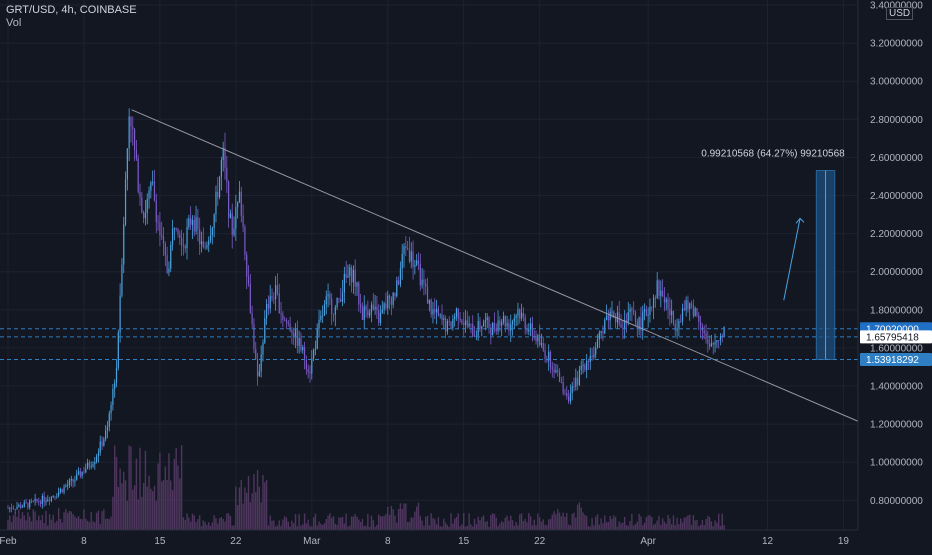 Image resolution: width=932 pixels, height=555 pixels. What do you see at coordinates (892, 329) in the screenshot?
I see `price-tag-label: 1.70020000` at bounding box center [892, 329].